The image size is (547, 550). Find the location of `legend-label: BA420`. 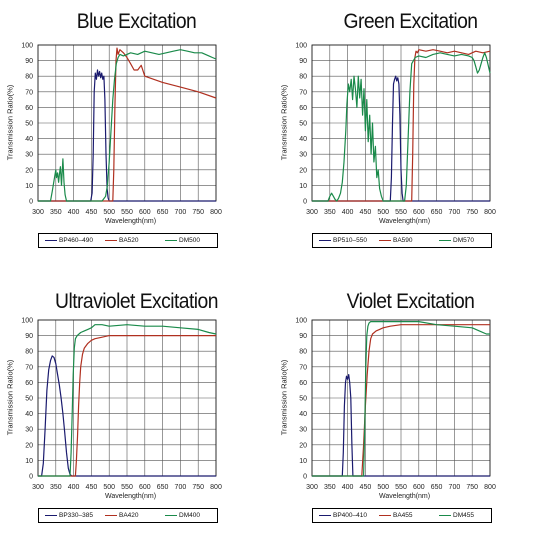

legend-label: BA420 is located at coordinates (129, 515).